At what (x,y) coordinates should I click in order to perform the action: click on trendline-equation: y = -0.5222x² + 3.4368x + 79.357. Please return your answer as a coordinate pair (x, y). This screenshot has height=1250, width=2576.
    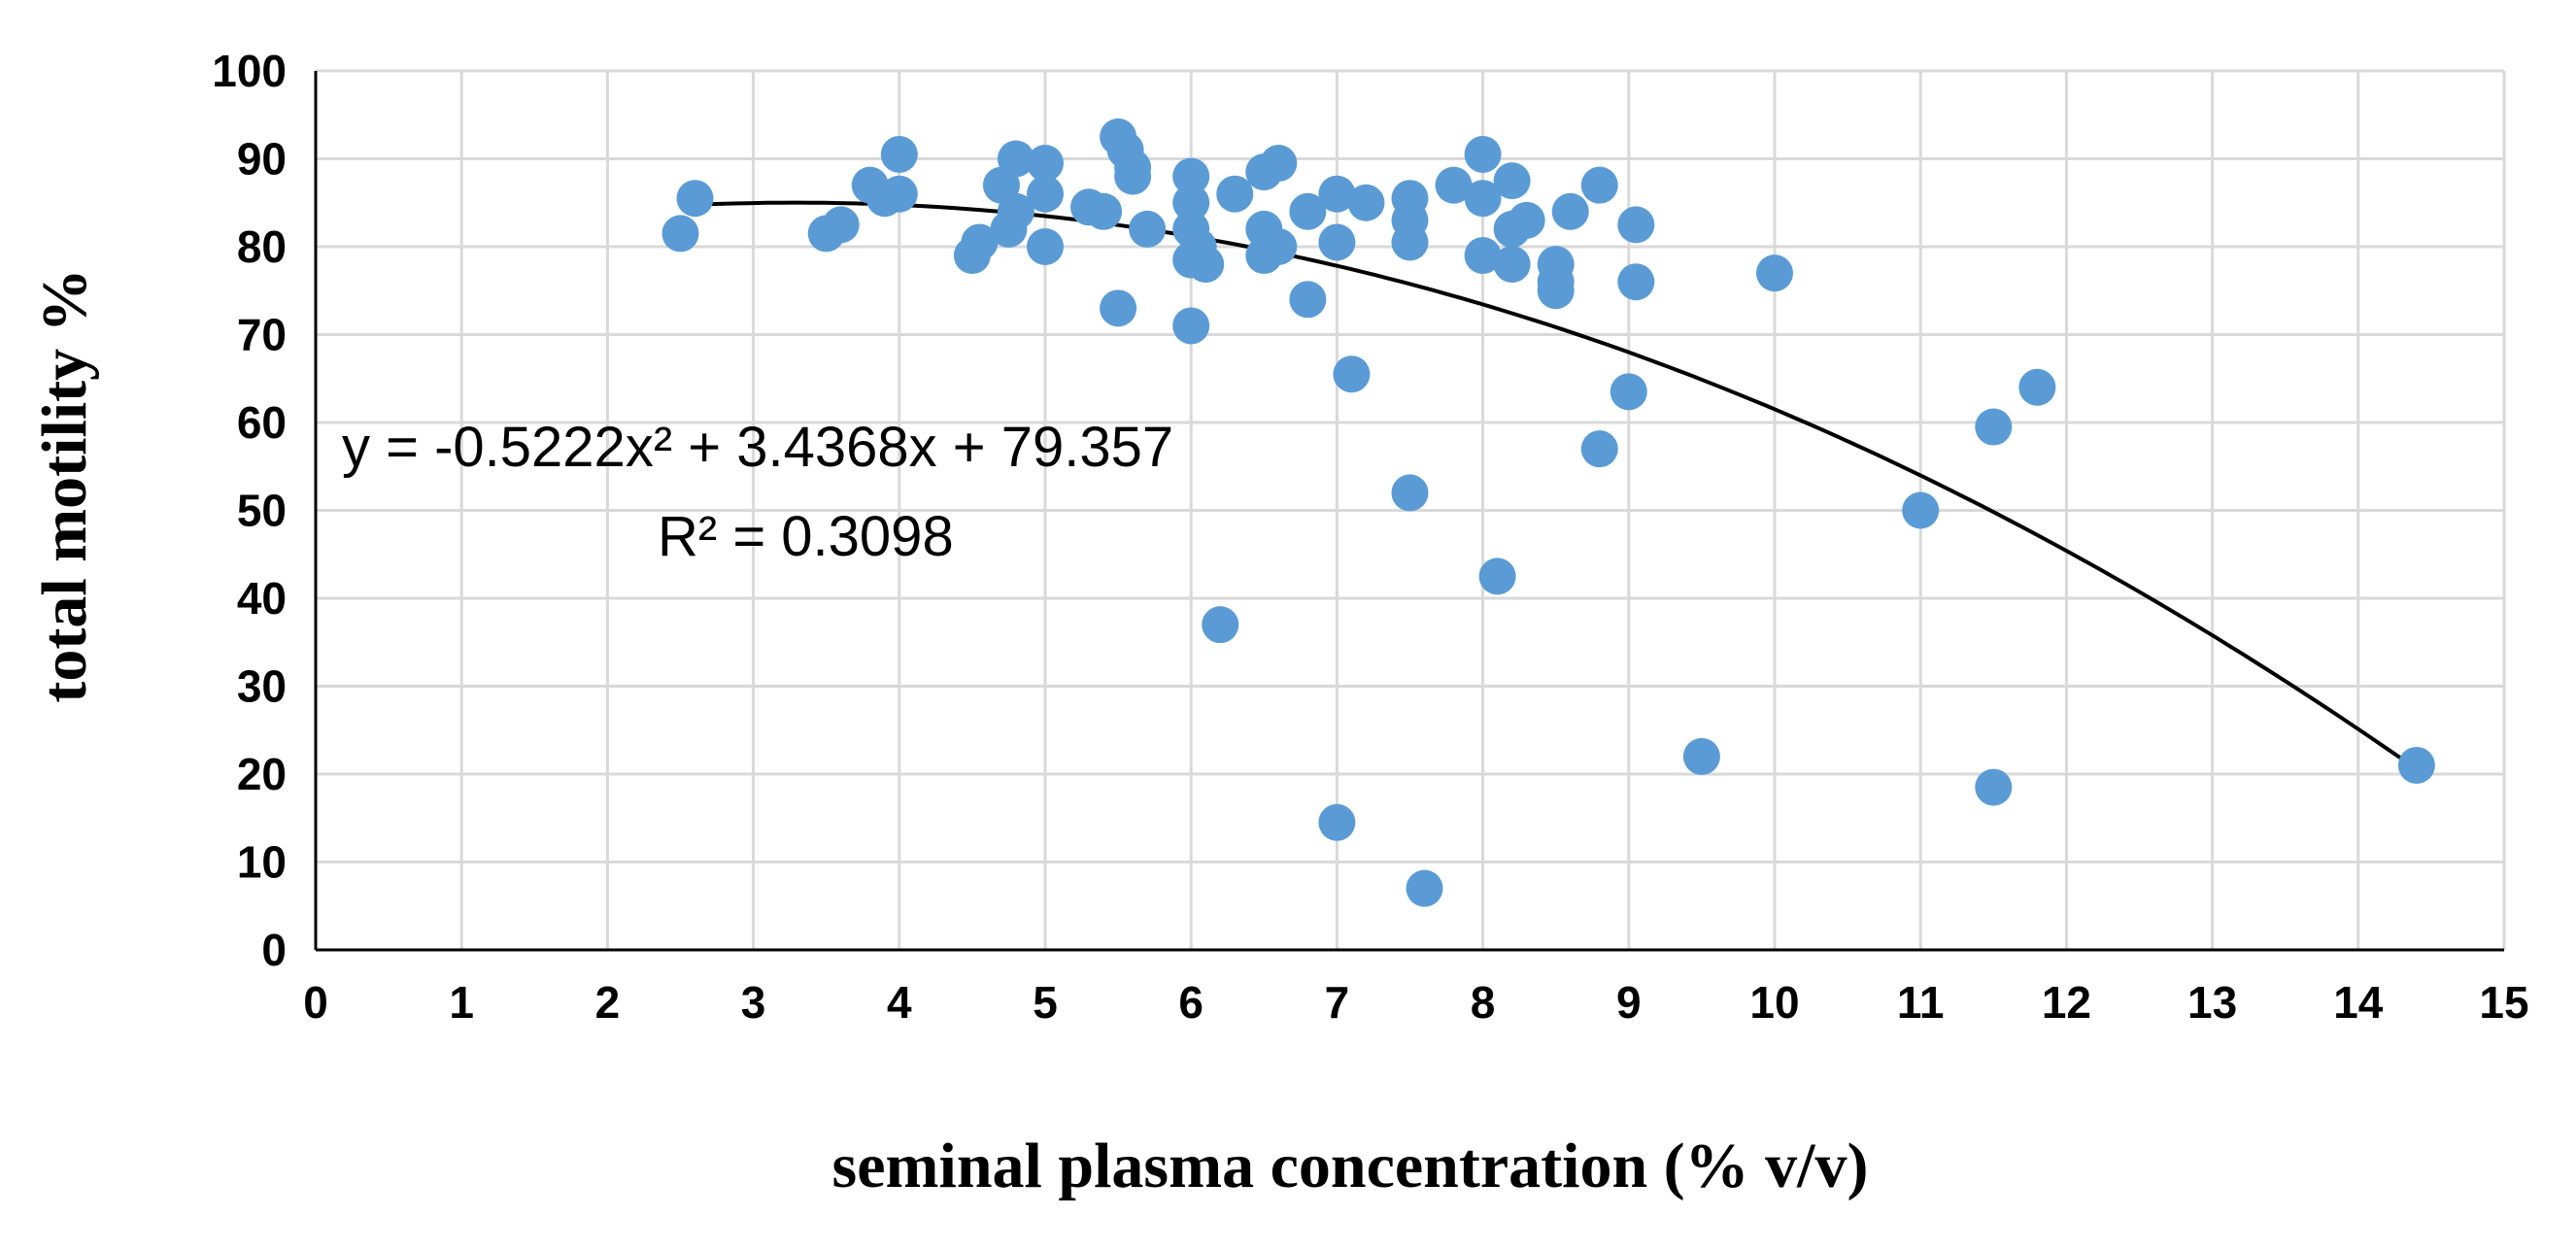
    Looking at the image, I should click on (757, 448).